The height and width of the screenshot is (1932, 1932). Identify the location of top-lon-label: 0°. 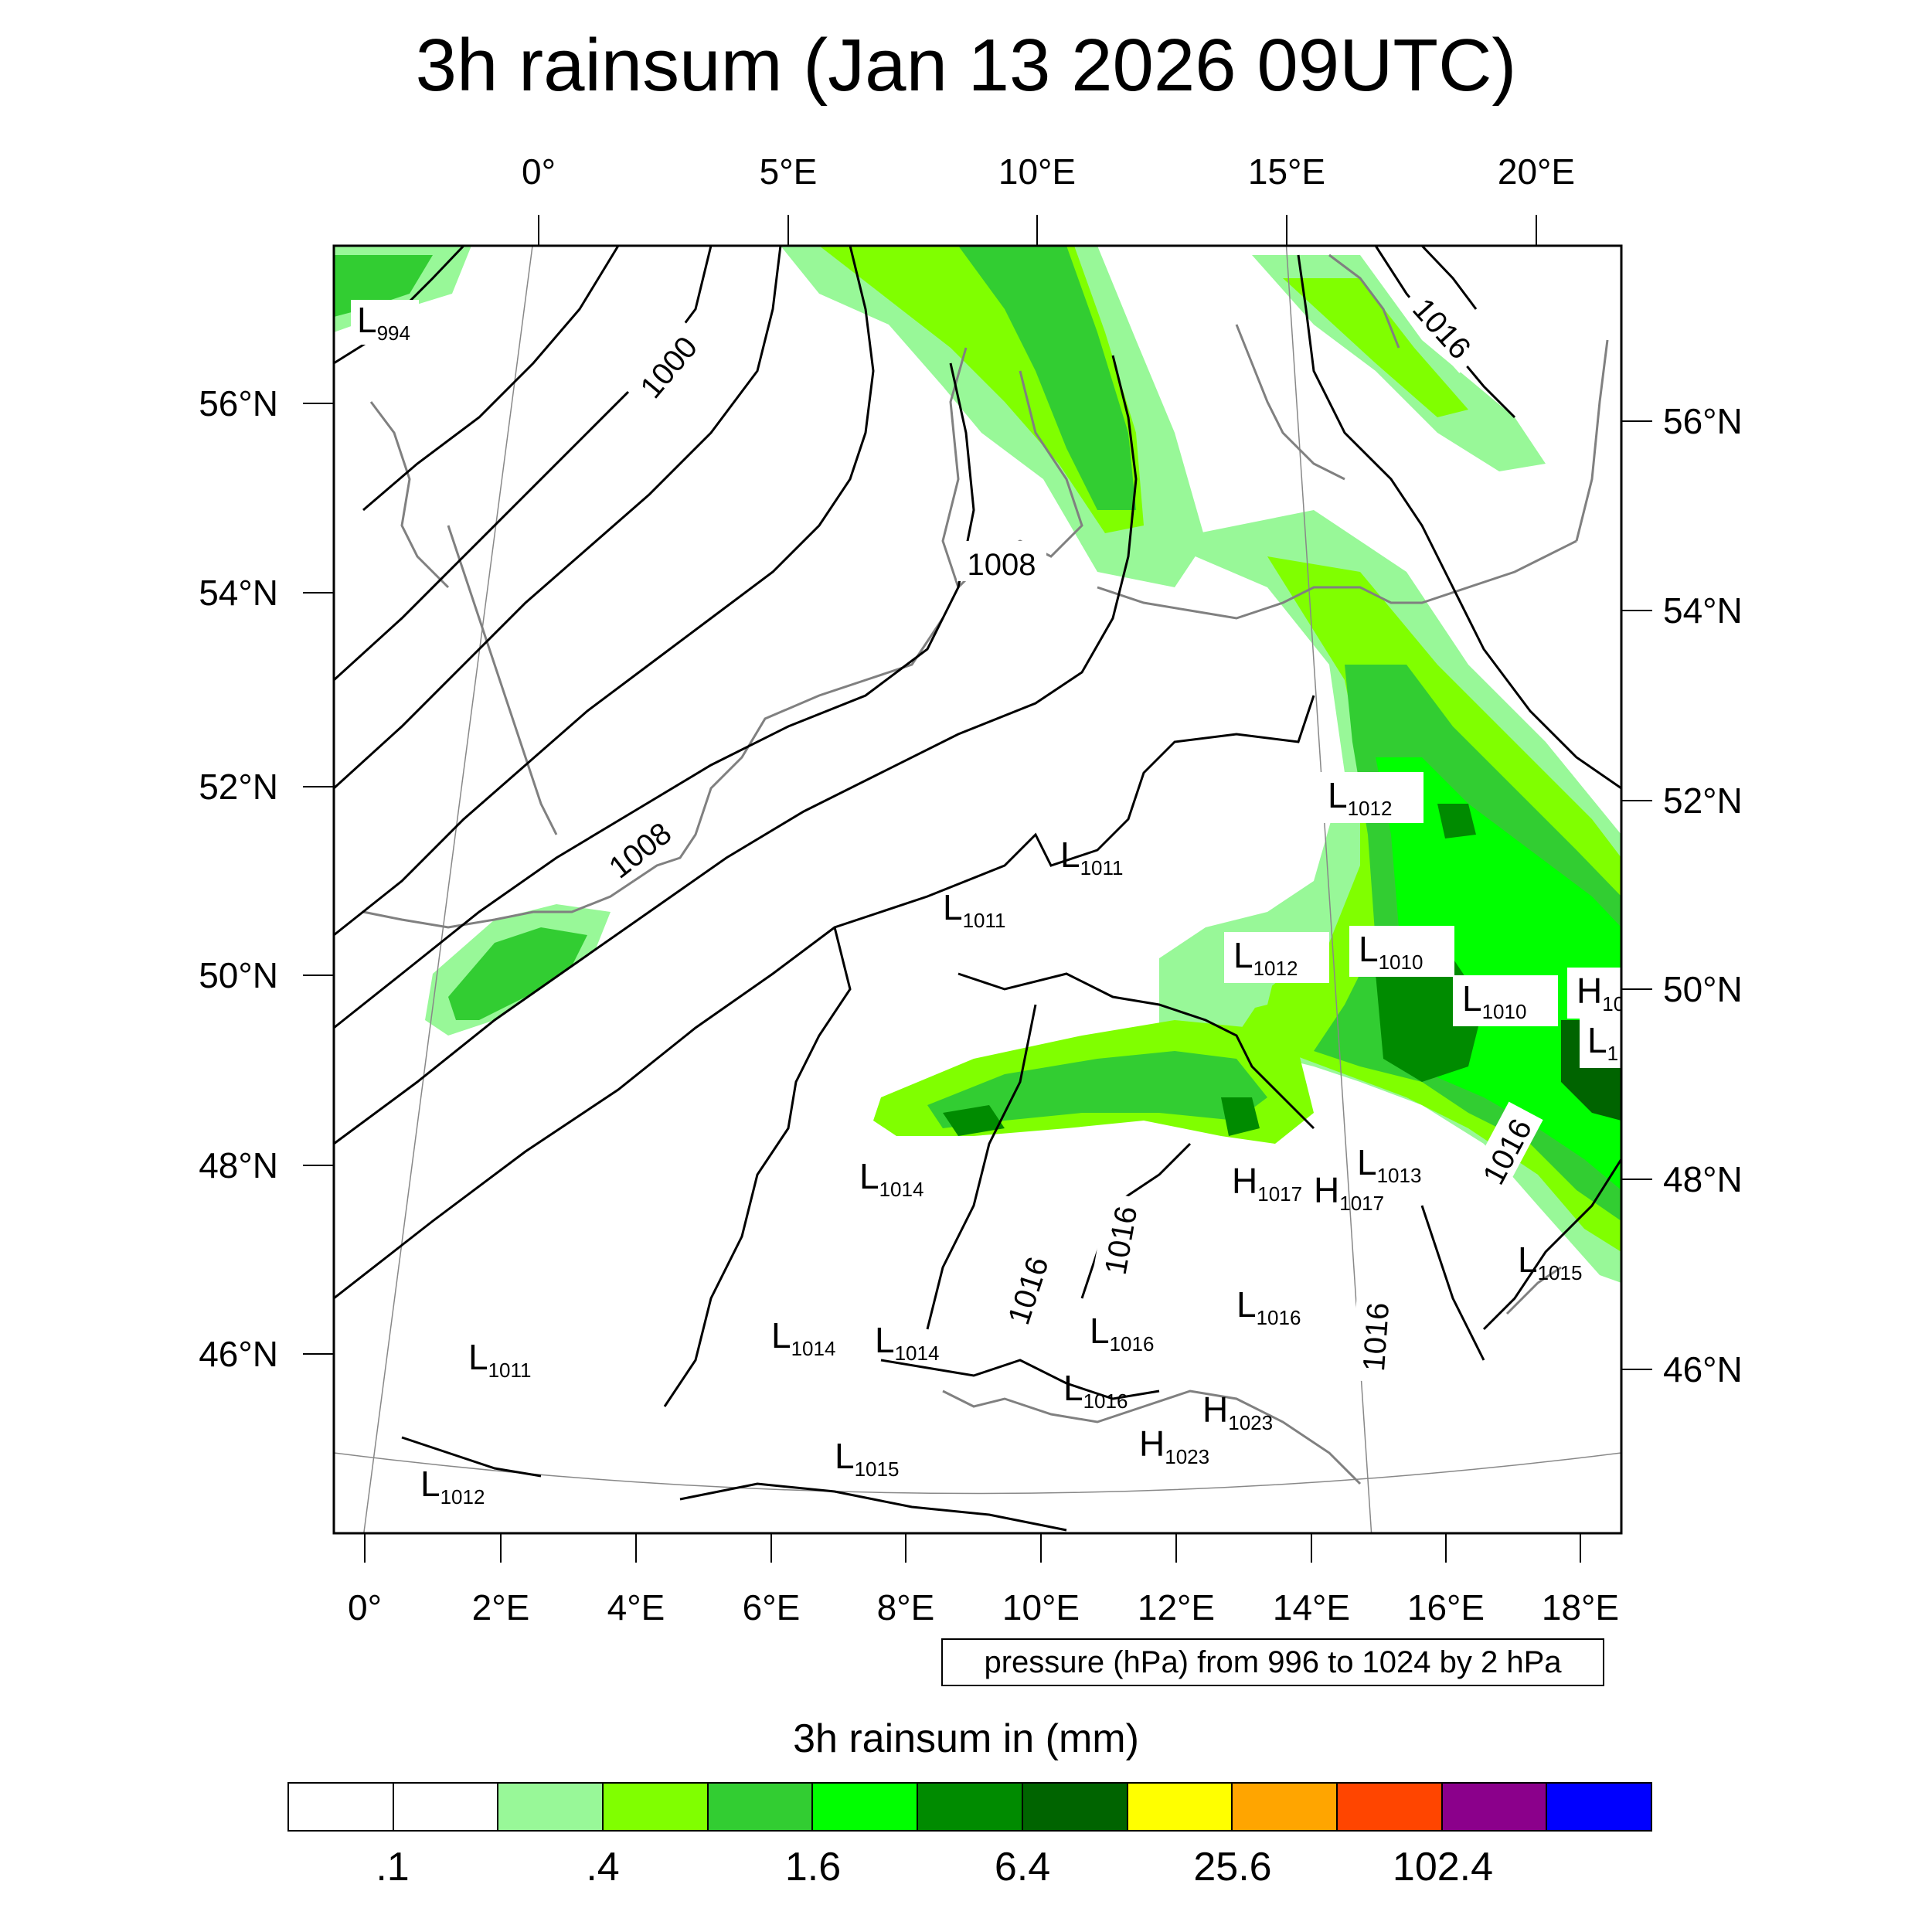
(539, 171).